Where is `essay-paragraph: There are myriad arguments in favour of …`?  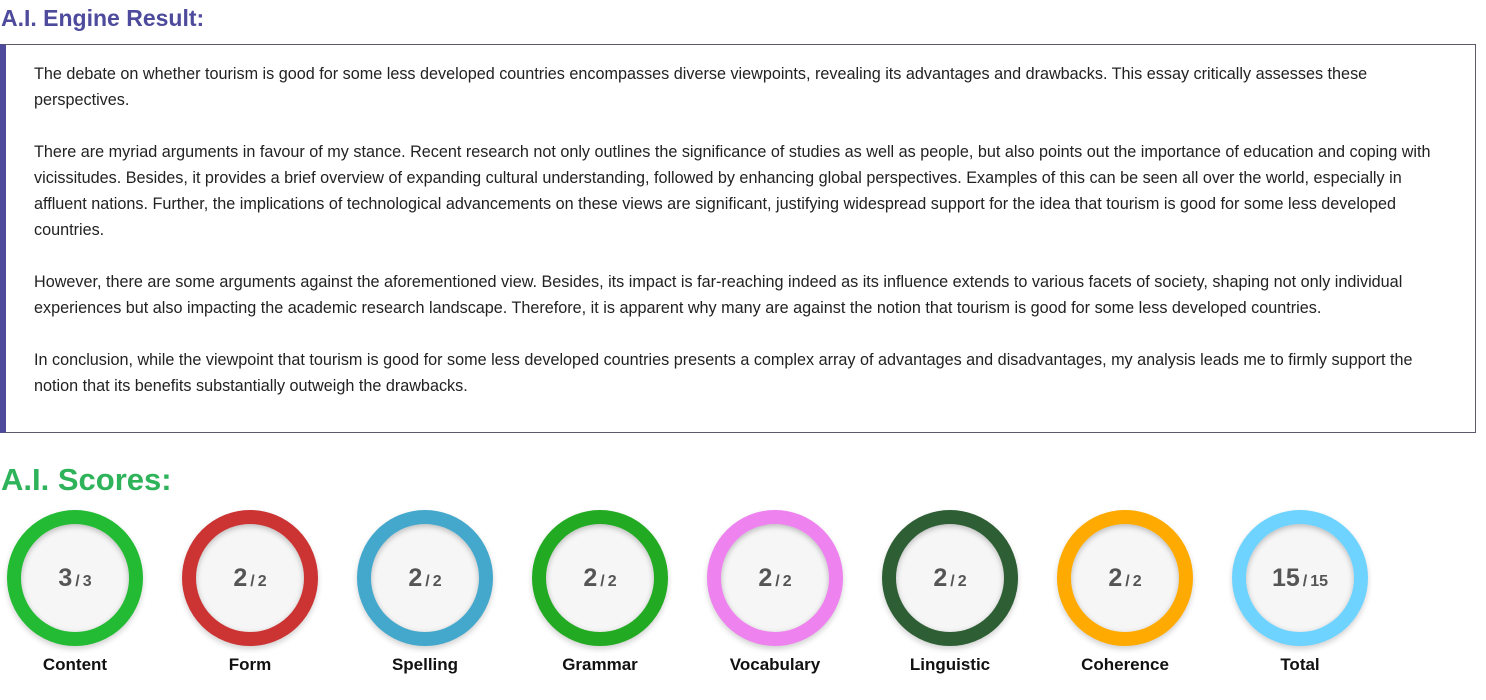
essay-paragraph: There are myriad arguments in favour of … is located at coordinates (732, 191).